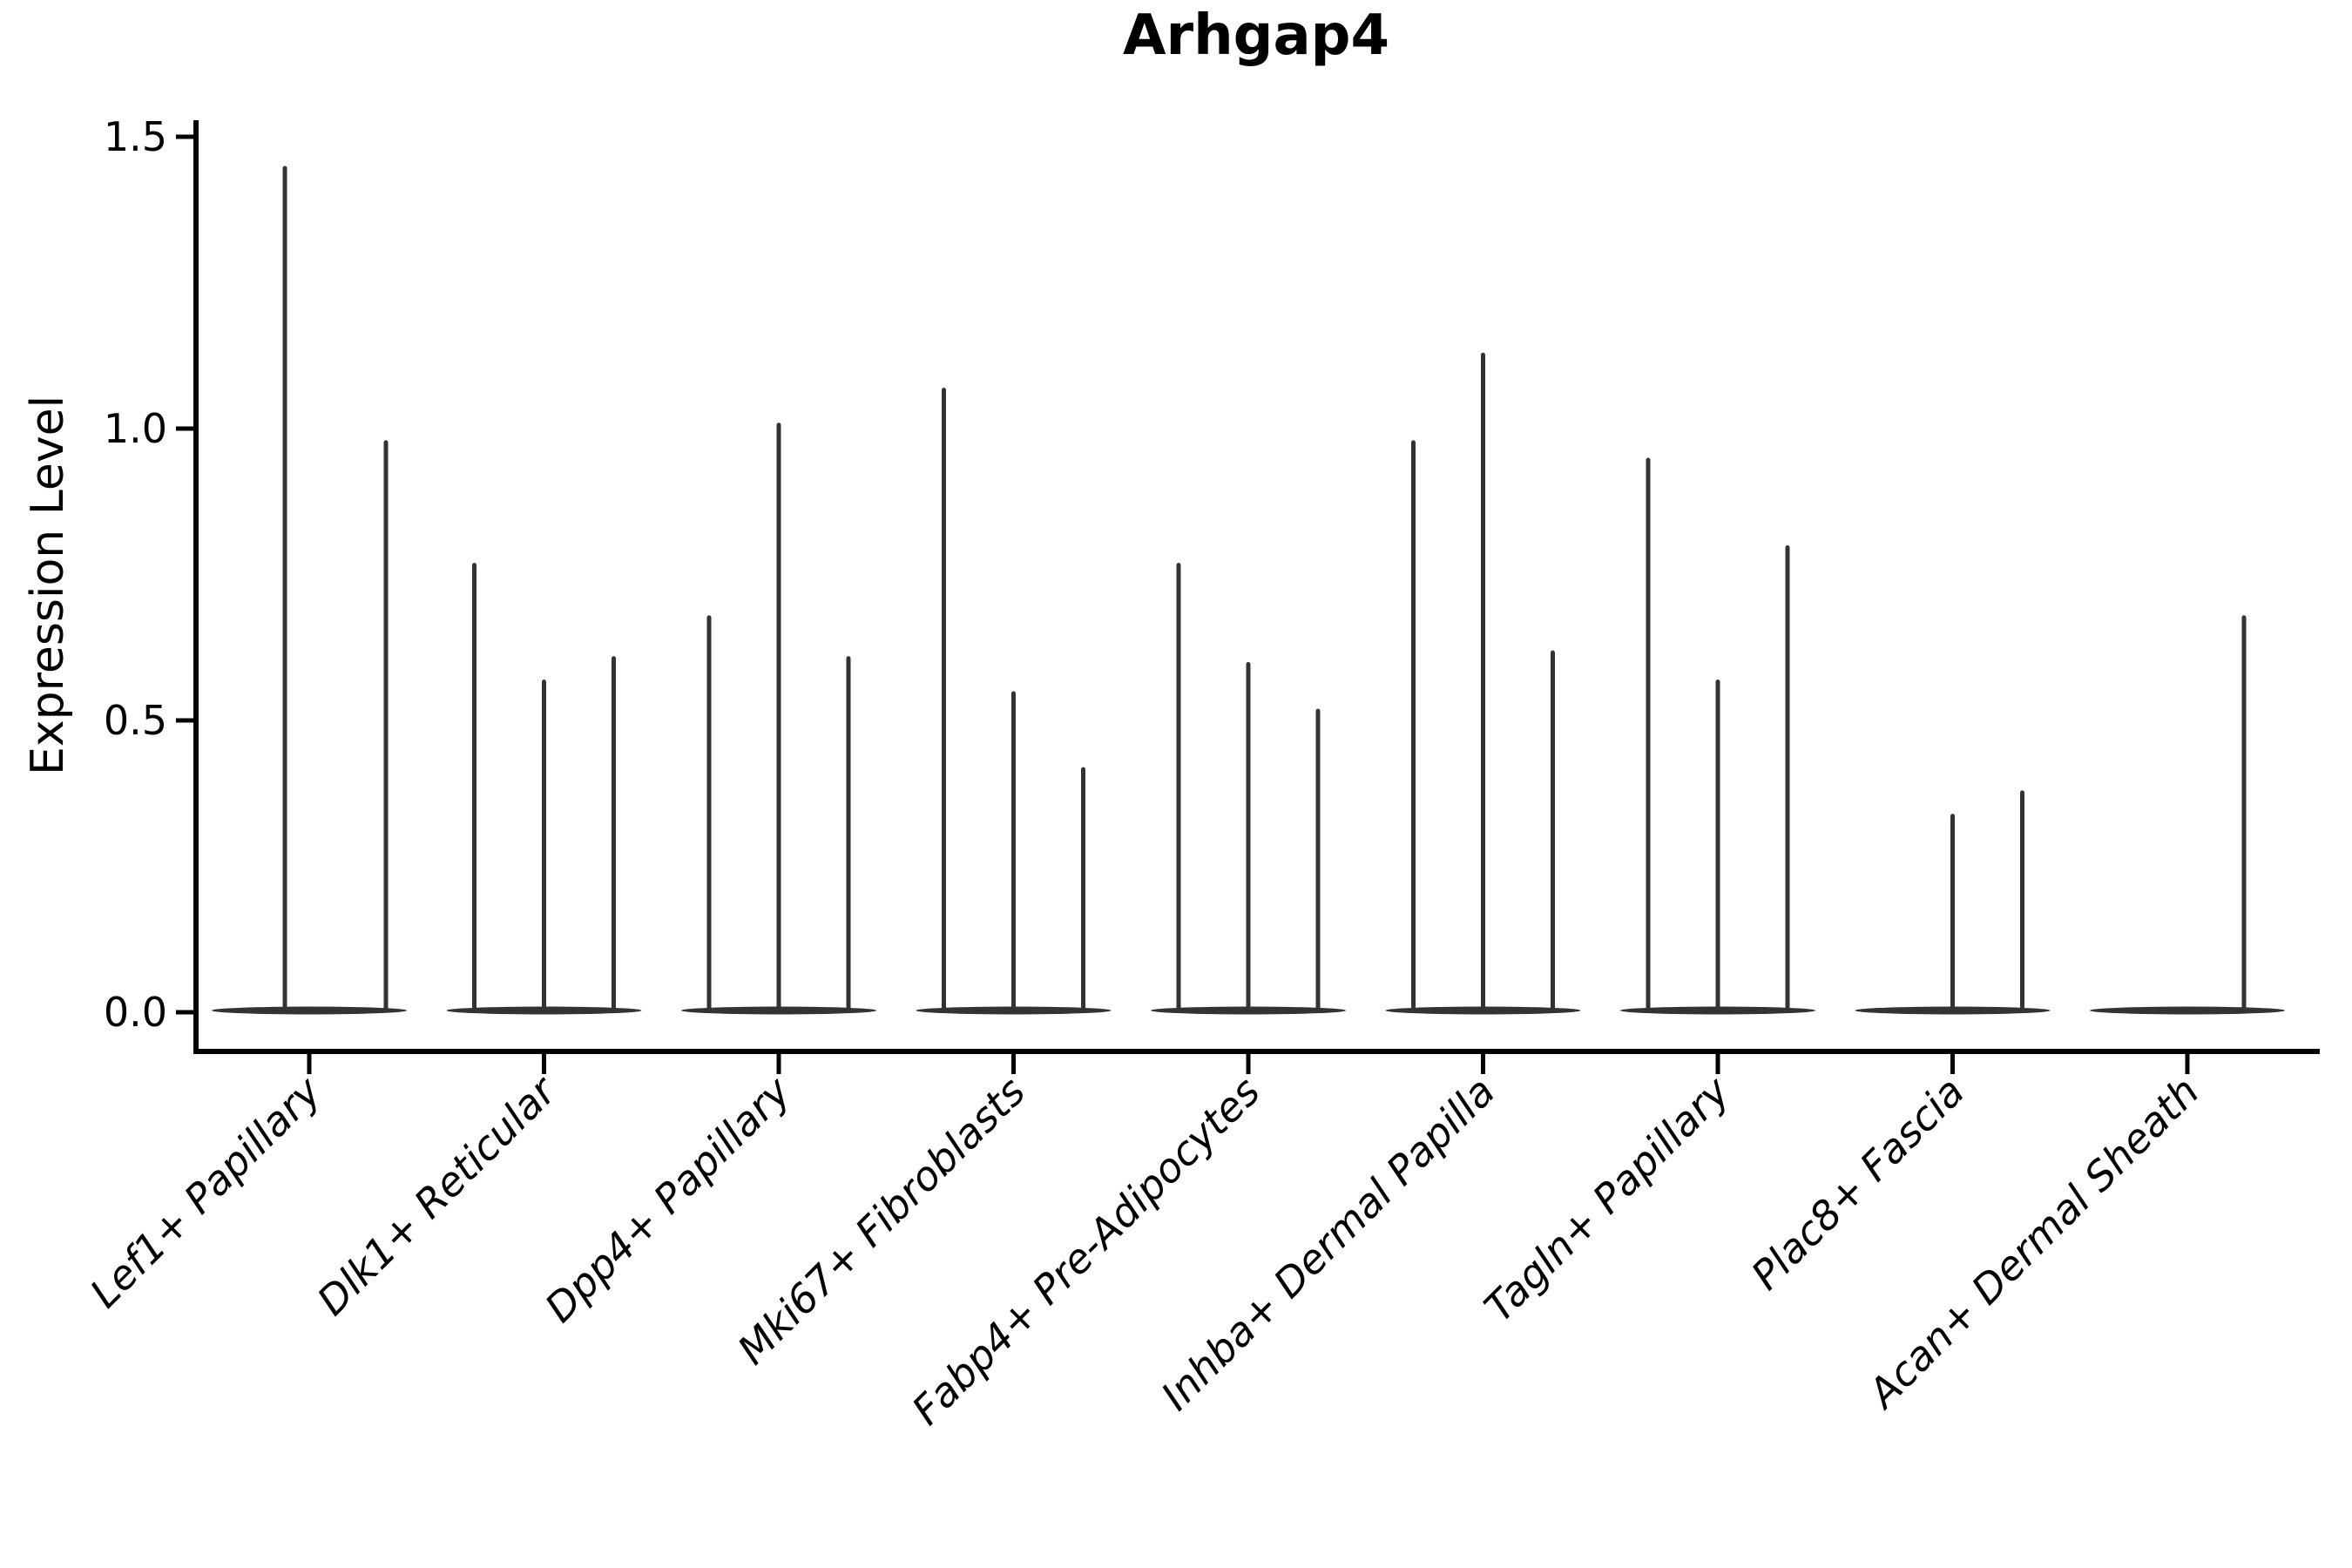 The image size is (2352, 1568). What do you see at coordinates (48, 585) in the screenshot?
I see `y-axis-title: Expression Level` at bounding box center [48, 585].